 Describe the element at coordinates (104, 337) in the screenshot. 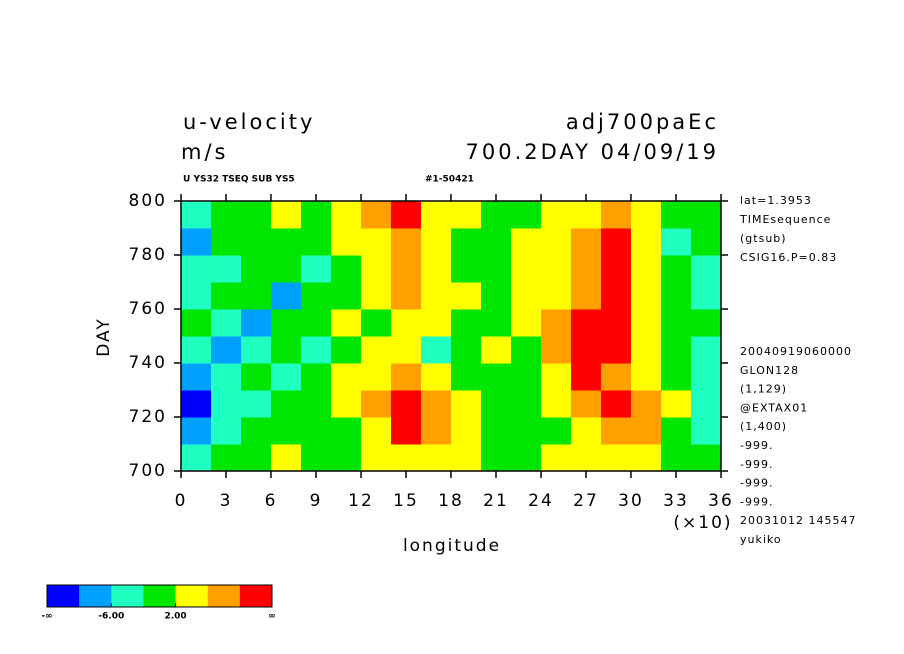

I see `y-axis-label: DAY` at that location.